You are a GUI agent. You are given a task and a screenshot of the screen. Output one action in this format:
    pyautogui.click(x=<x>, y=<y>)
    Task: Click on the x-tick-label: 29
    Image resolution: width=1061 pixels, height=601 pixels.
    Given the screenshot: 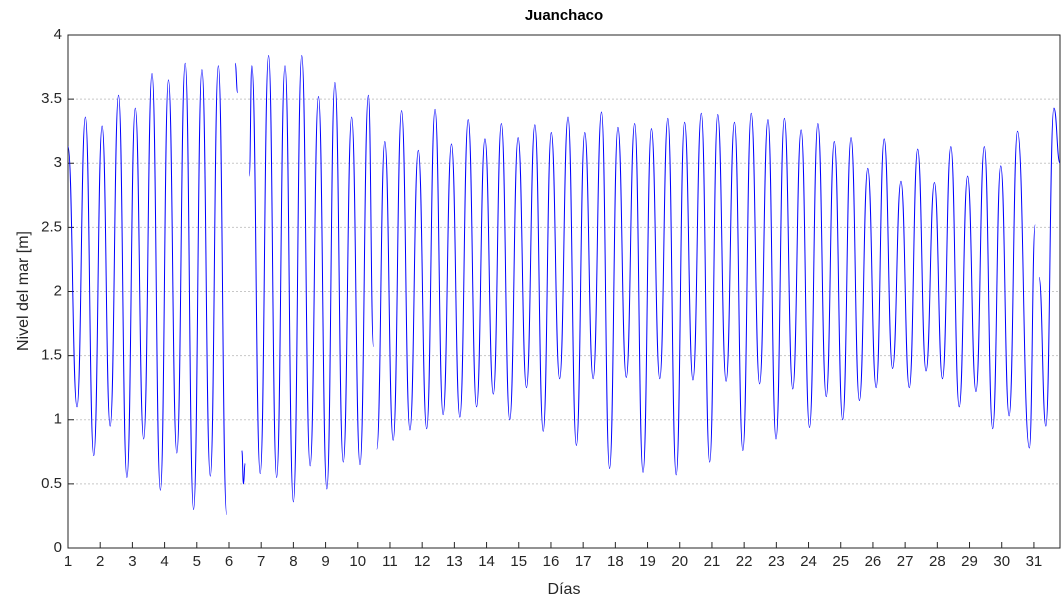 What is the action you would take?
    pyautogui.click(x=969, y=561)
    